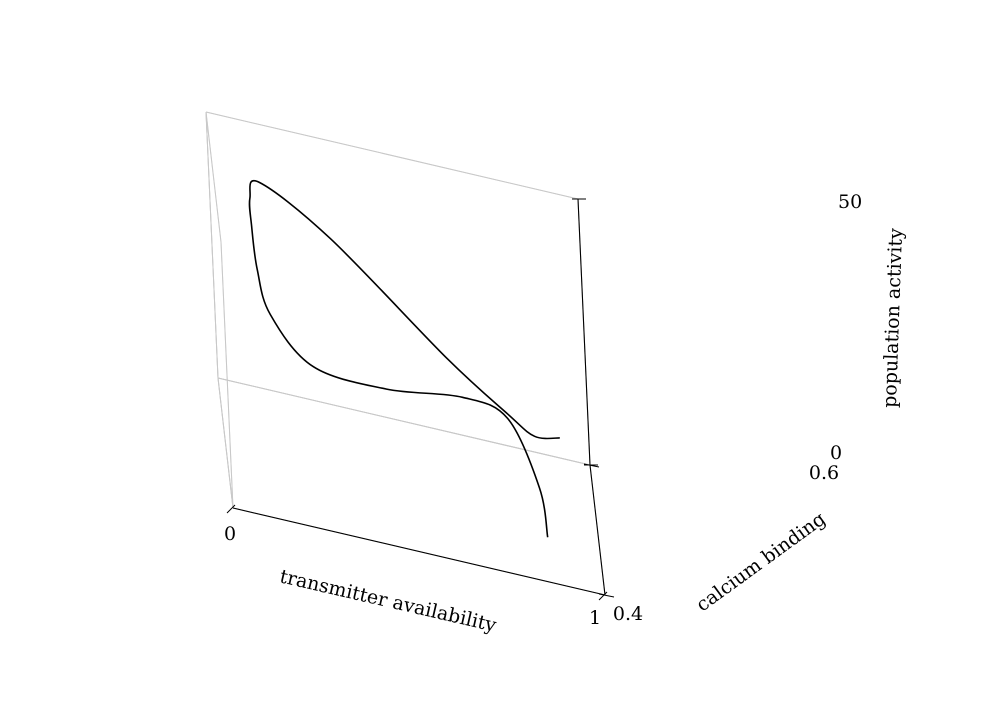 Image resolution: width=1008 pixels, height=720 pixels. Describe the element at coordinates (836, 453) in the screenshot. I see `z-tick-label-0: 0` at that location.